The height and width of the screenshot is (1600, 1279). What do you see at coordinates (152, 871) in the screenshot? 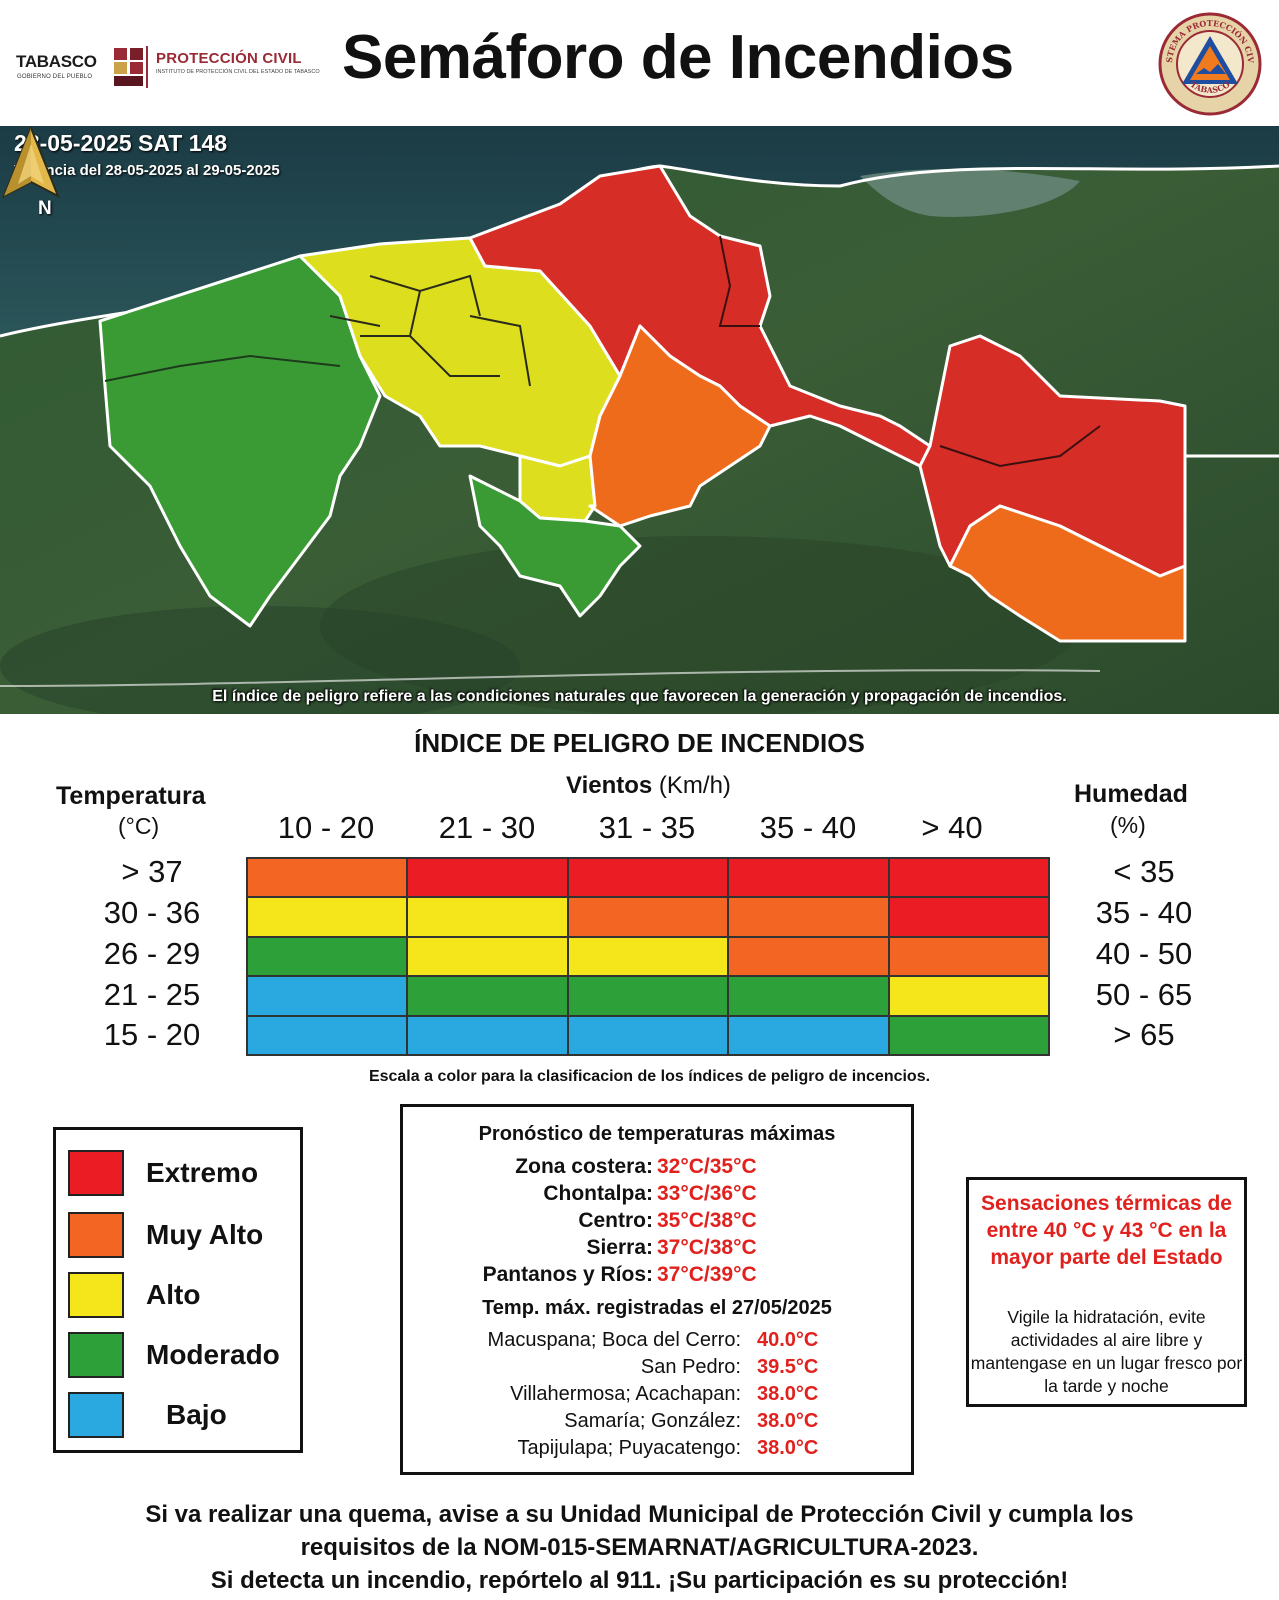
I see `temperature-range-1: > 37` at bounding box center [152, 871].